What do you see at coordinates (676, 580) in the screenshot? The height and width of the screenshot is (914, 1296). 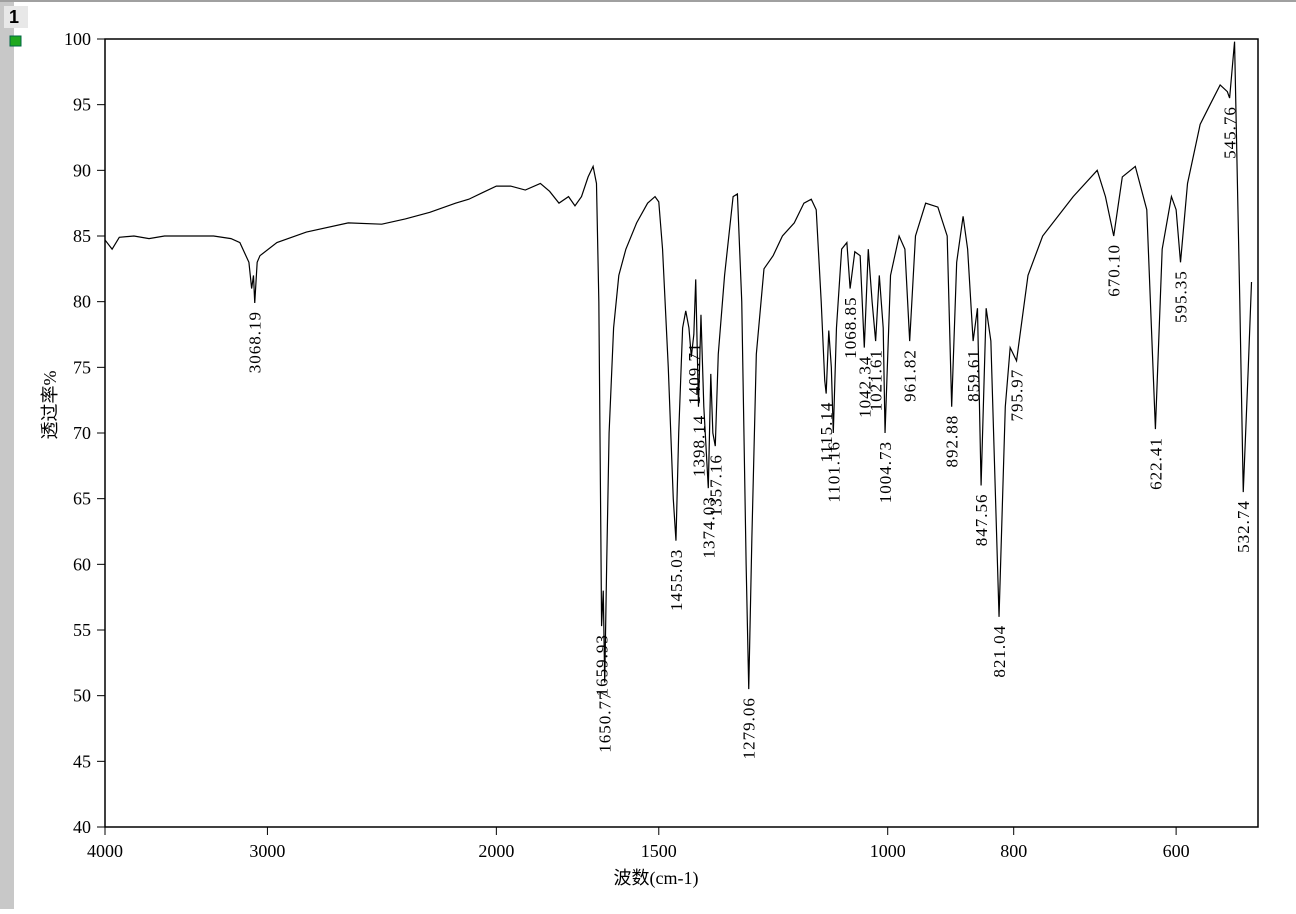 I see `peak-label: 1455.03` at bounding box center [676, 580].